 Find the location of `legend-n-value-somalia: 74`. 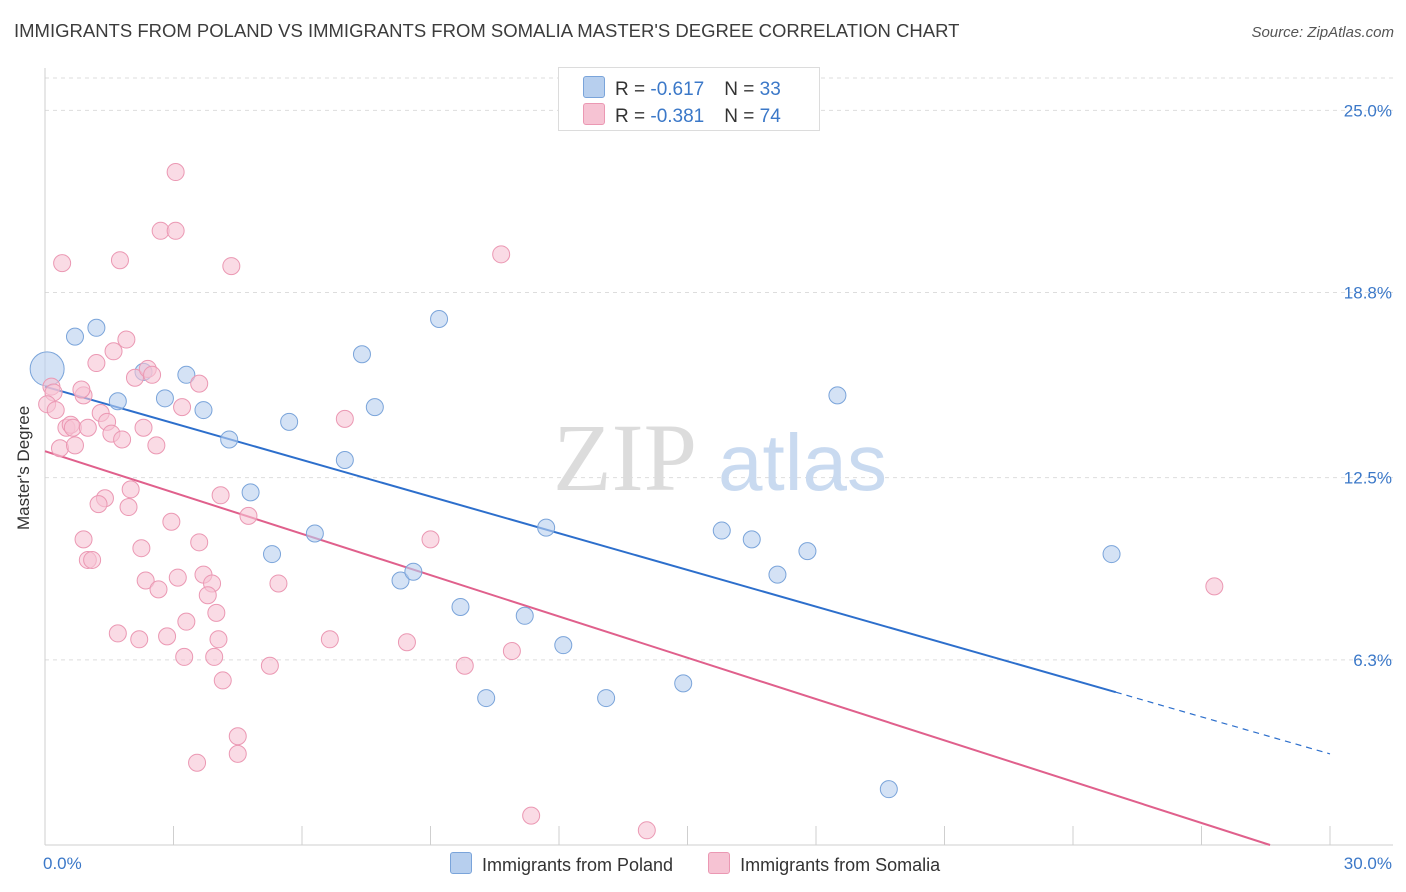

legend-n-value-somalia: 74 is located at coordinates (770, 116).